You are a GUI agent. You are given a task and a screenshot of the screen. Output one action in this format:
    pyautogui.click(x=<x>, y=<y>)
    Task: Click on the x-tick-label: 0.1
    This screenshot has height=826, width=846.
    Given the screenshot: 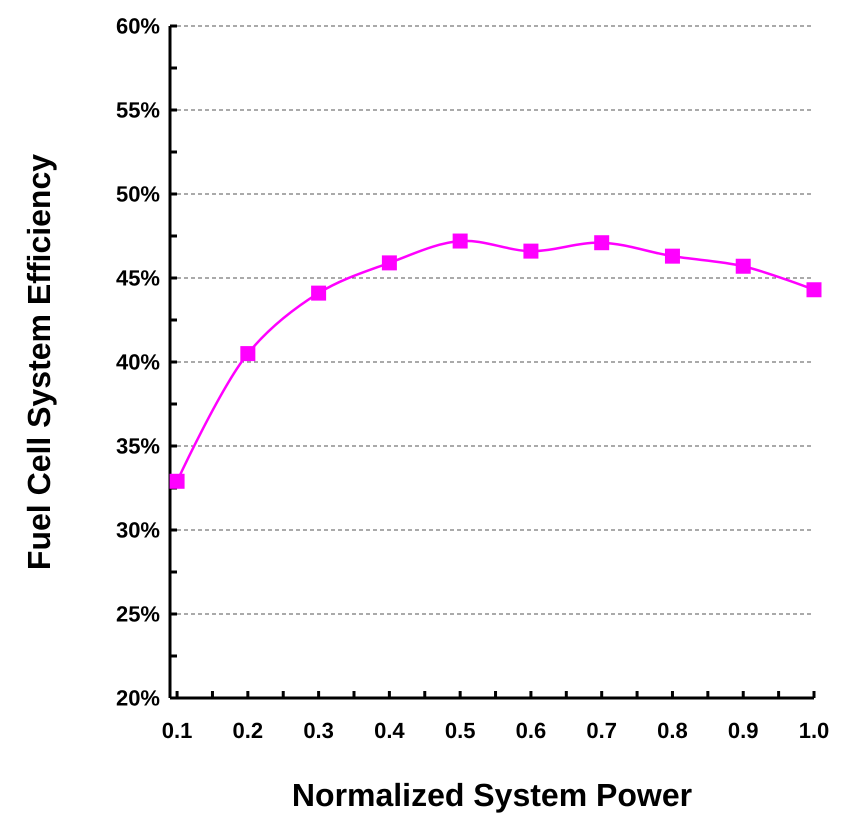 What is the action you would take?
    pyautogui.click(x=177, y=730)
    